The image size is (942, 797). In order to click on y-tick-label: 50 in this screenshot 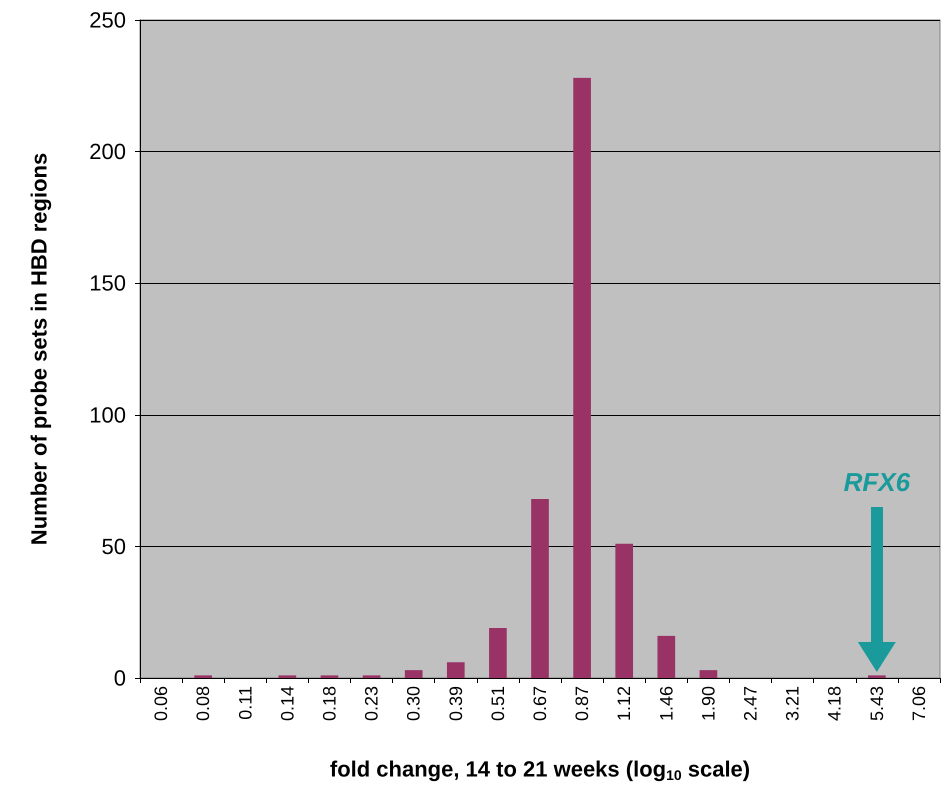, I will do `click(114, 546)`.